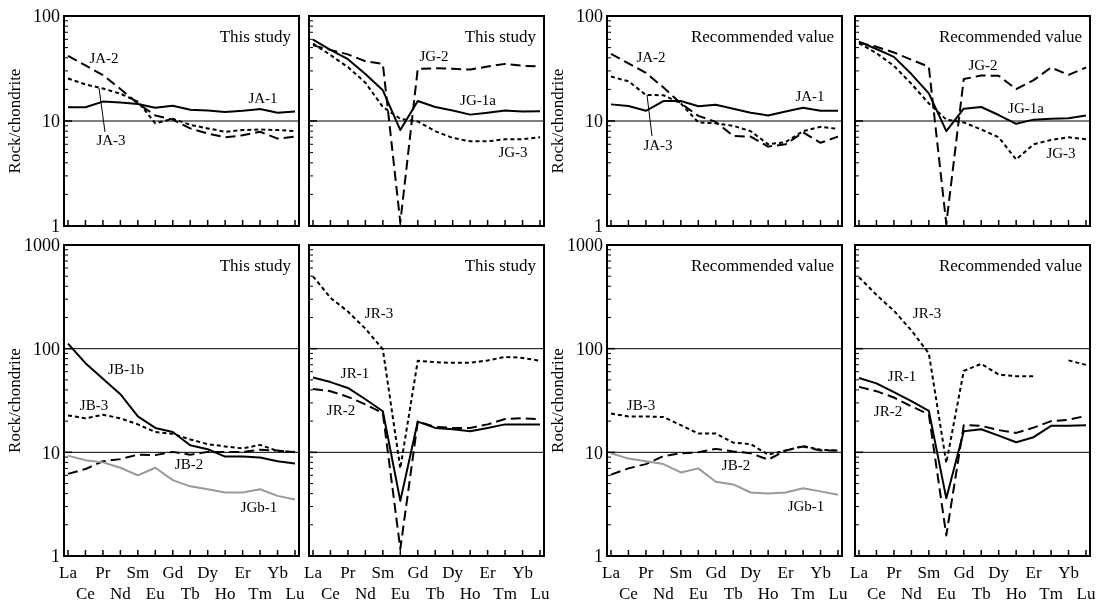 Image resolution: width=1097 pixels, height=603 pixels. What do you see at coordinates (126, 369) in the screenshot?
I see `series-label: JB-1b` at bounding box center [126, 369].